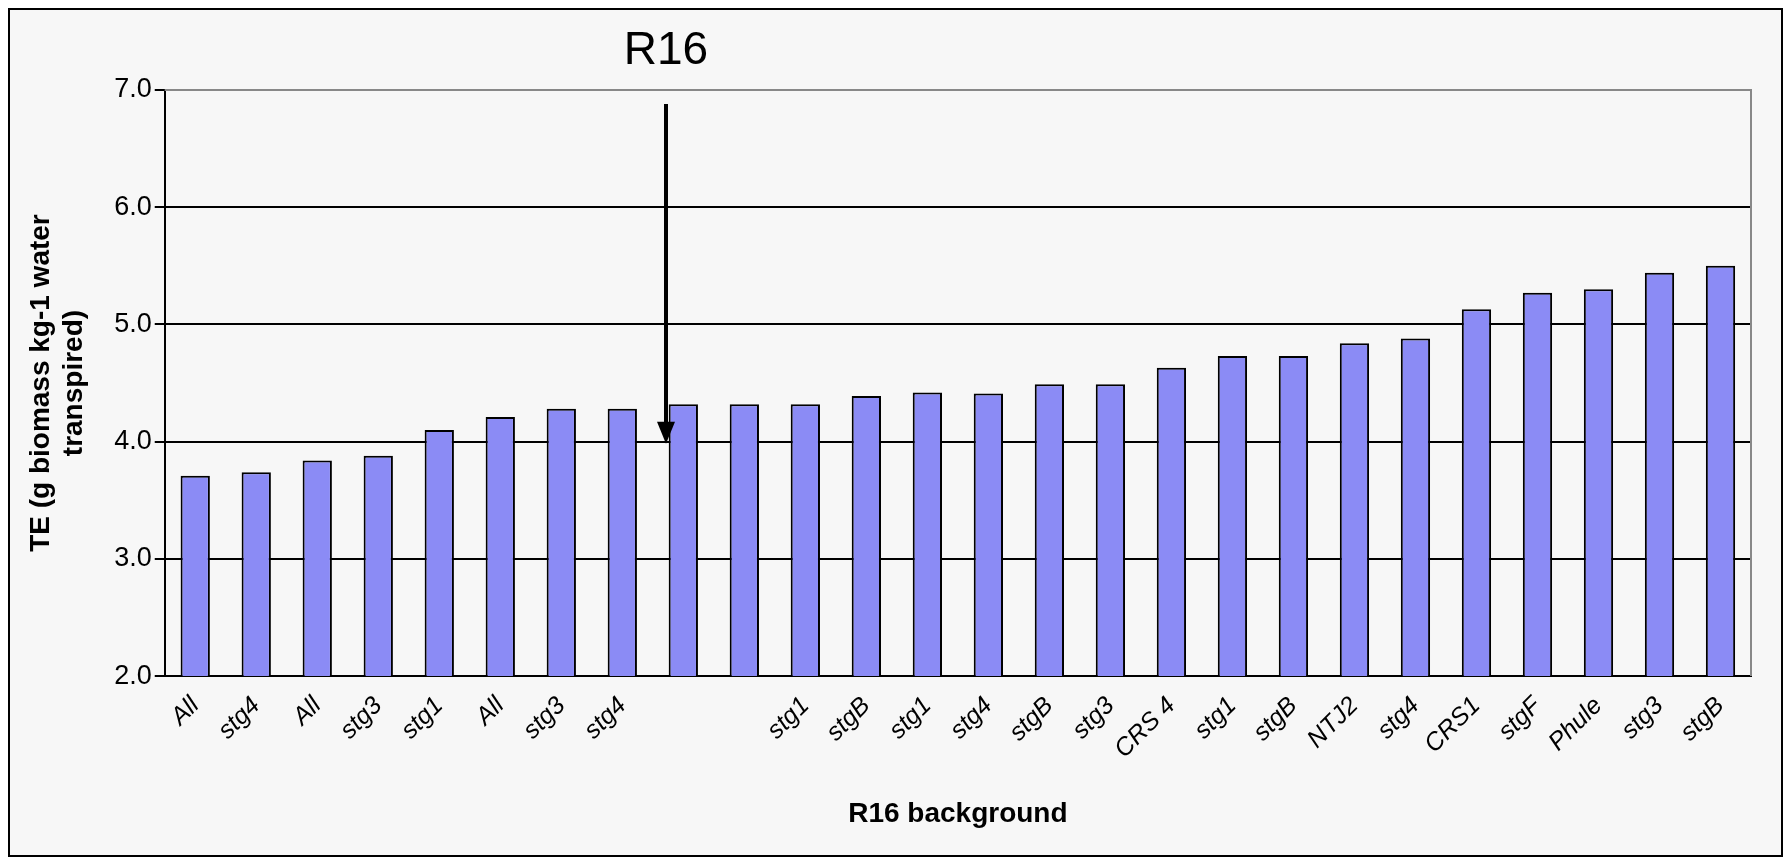  I want to click on y-tick-label: 3.0, so click(133, 557).